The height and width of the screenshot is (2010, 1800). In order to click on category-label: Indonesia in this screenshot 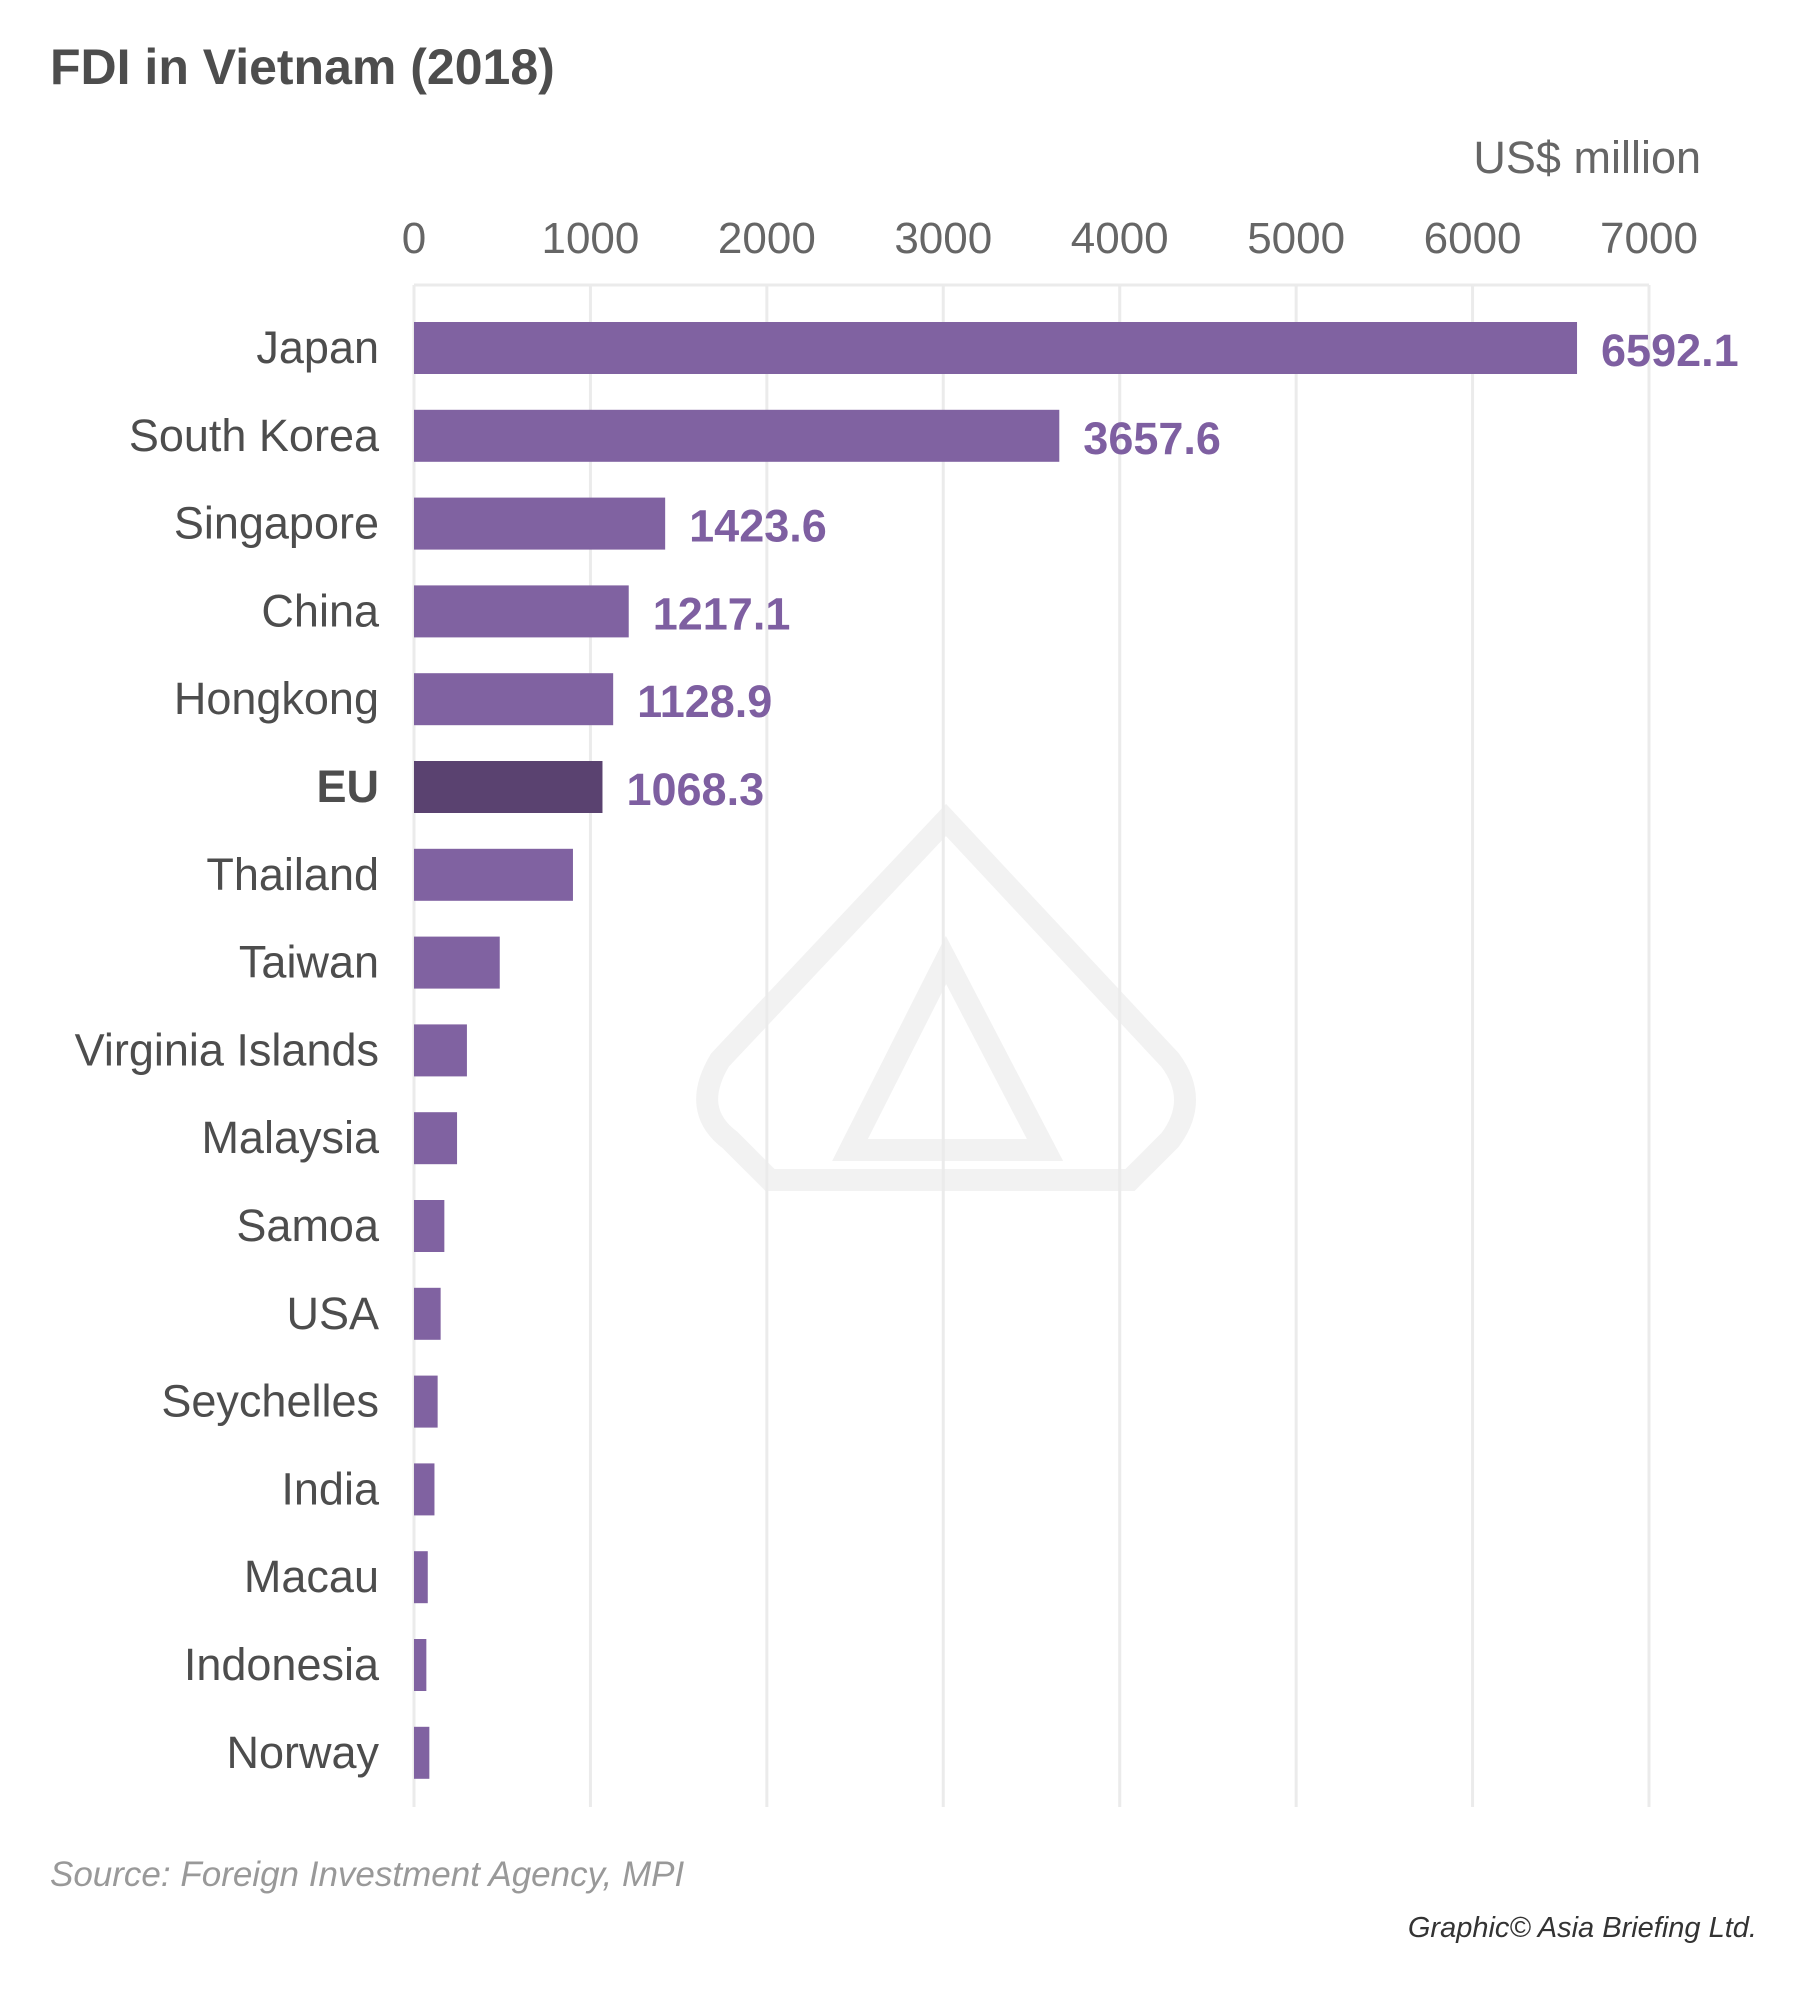, I will do `click(282, 1664)`.